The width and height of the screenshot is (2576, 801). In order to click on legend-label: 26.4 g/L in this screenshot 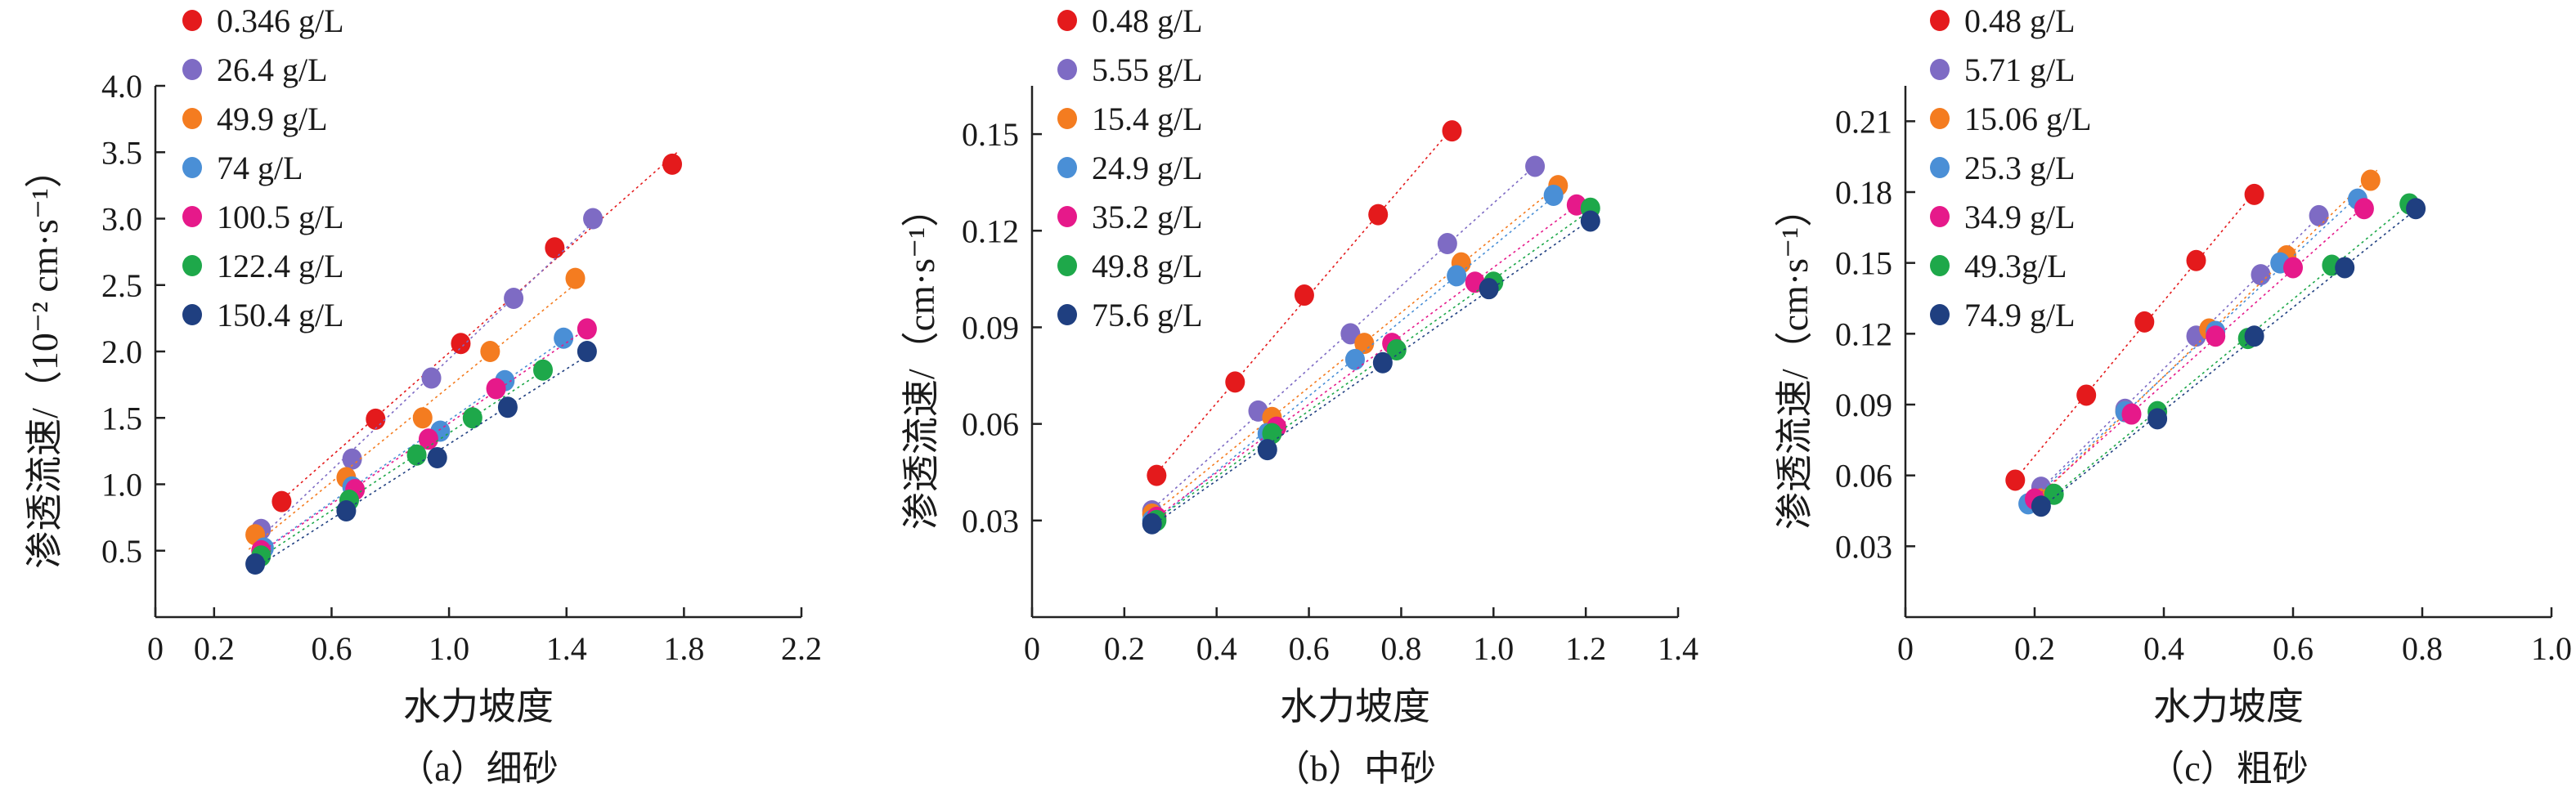, I will do `click(272, 69)`.